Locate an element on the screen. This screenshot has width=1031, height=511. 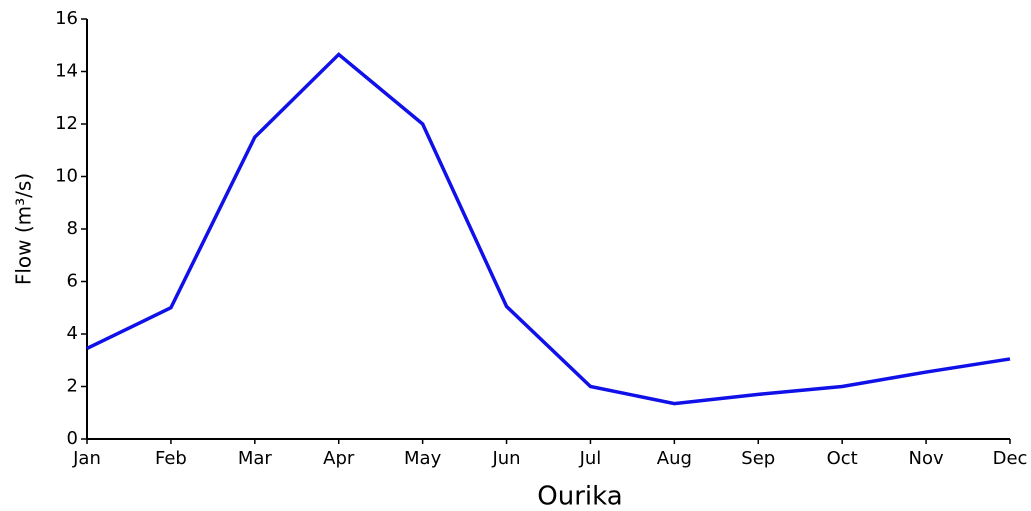
y-tick-label: 16 is located at coordinates (66, 18).